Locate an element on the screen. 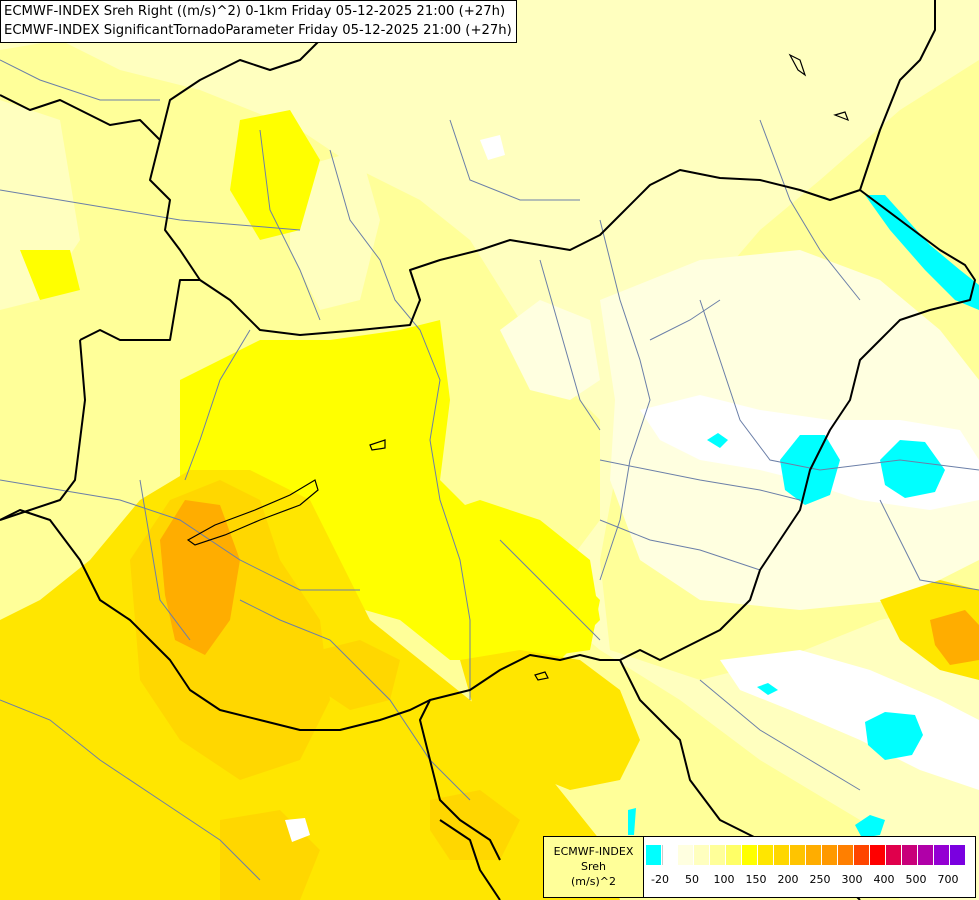 This screenshot has height=900, width=979. legend-tick-label: 100 is located at coordinates (724, 879).